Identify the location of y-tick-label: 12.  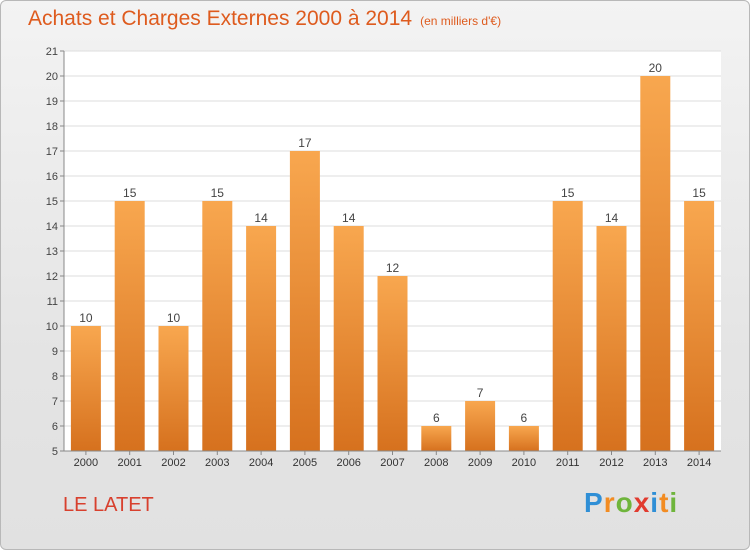
(52, 277).